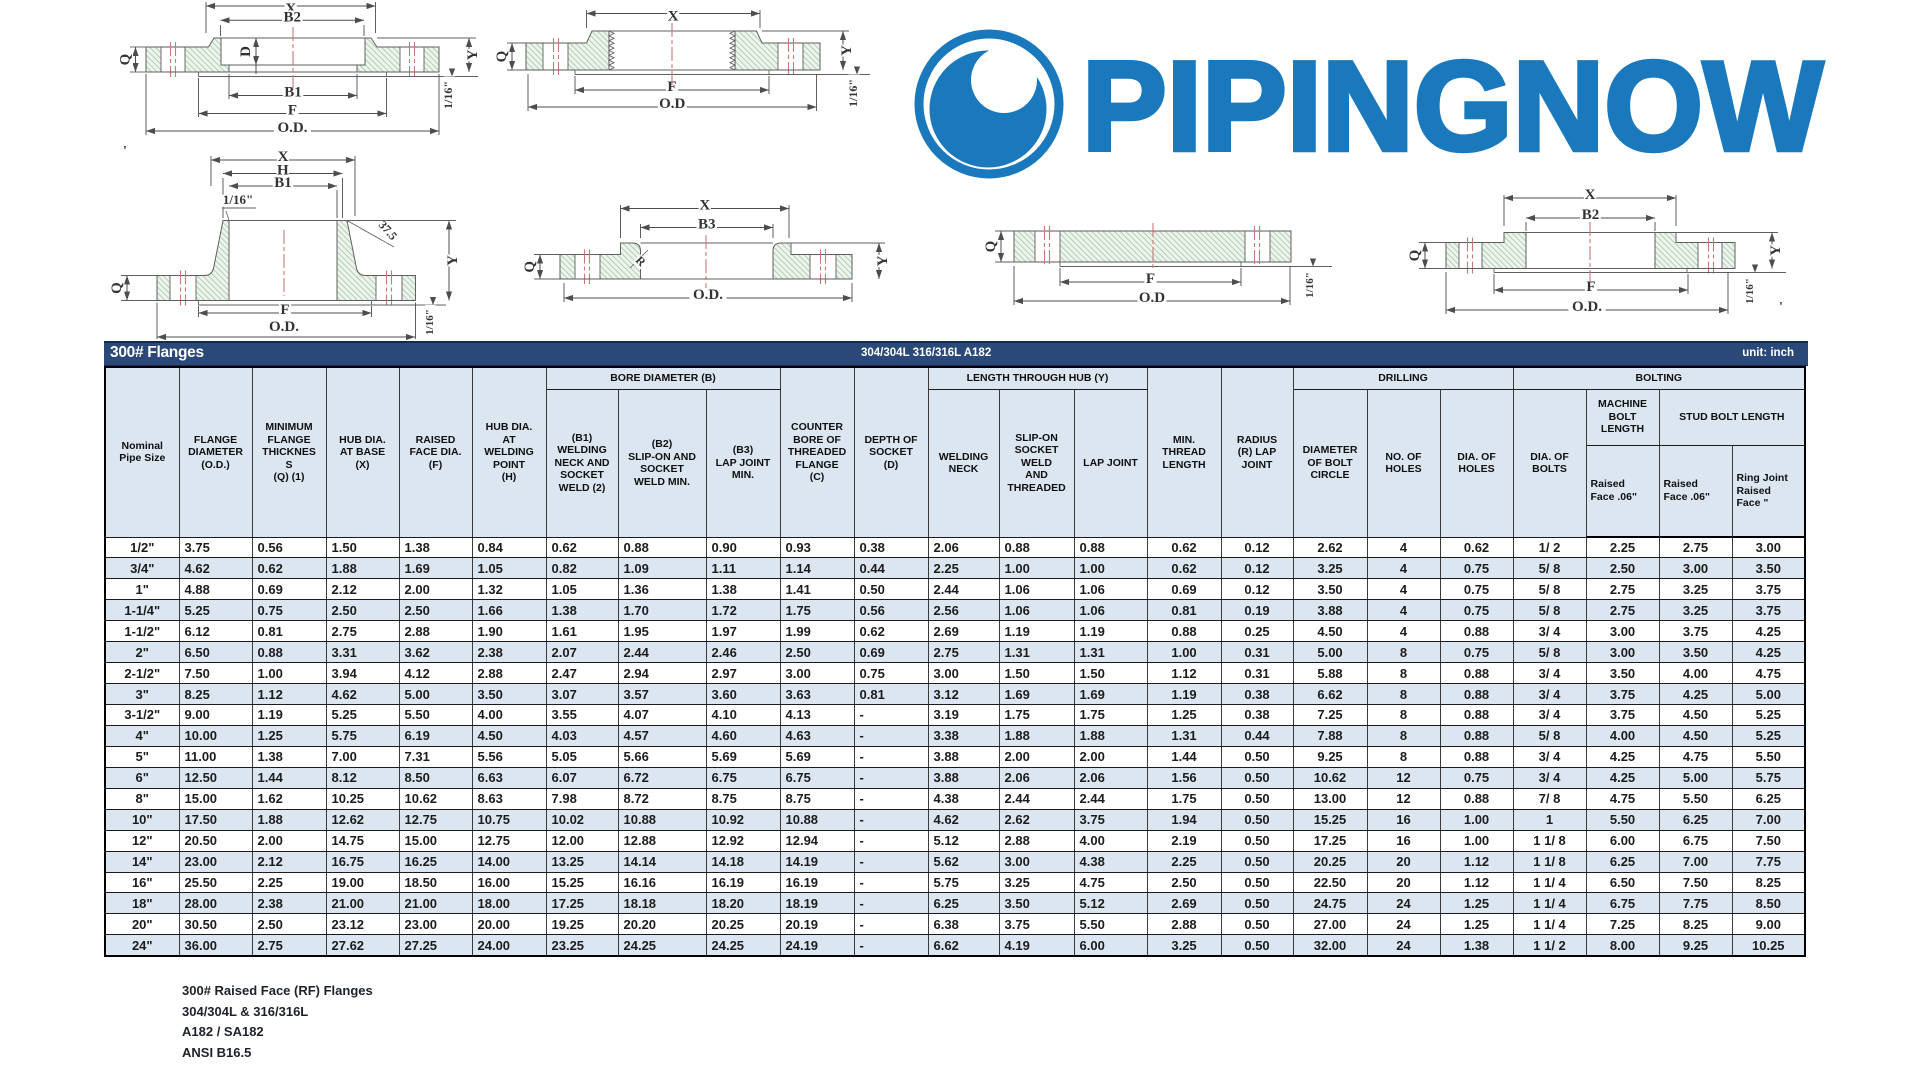 The height and width of the screenshot is (1080, 1920). I want to click on svg-text: H, so click(283, 171).